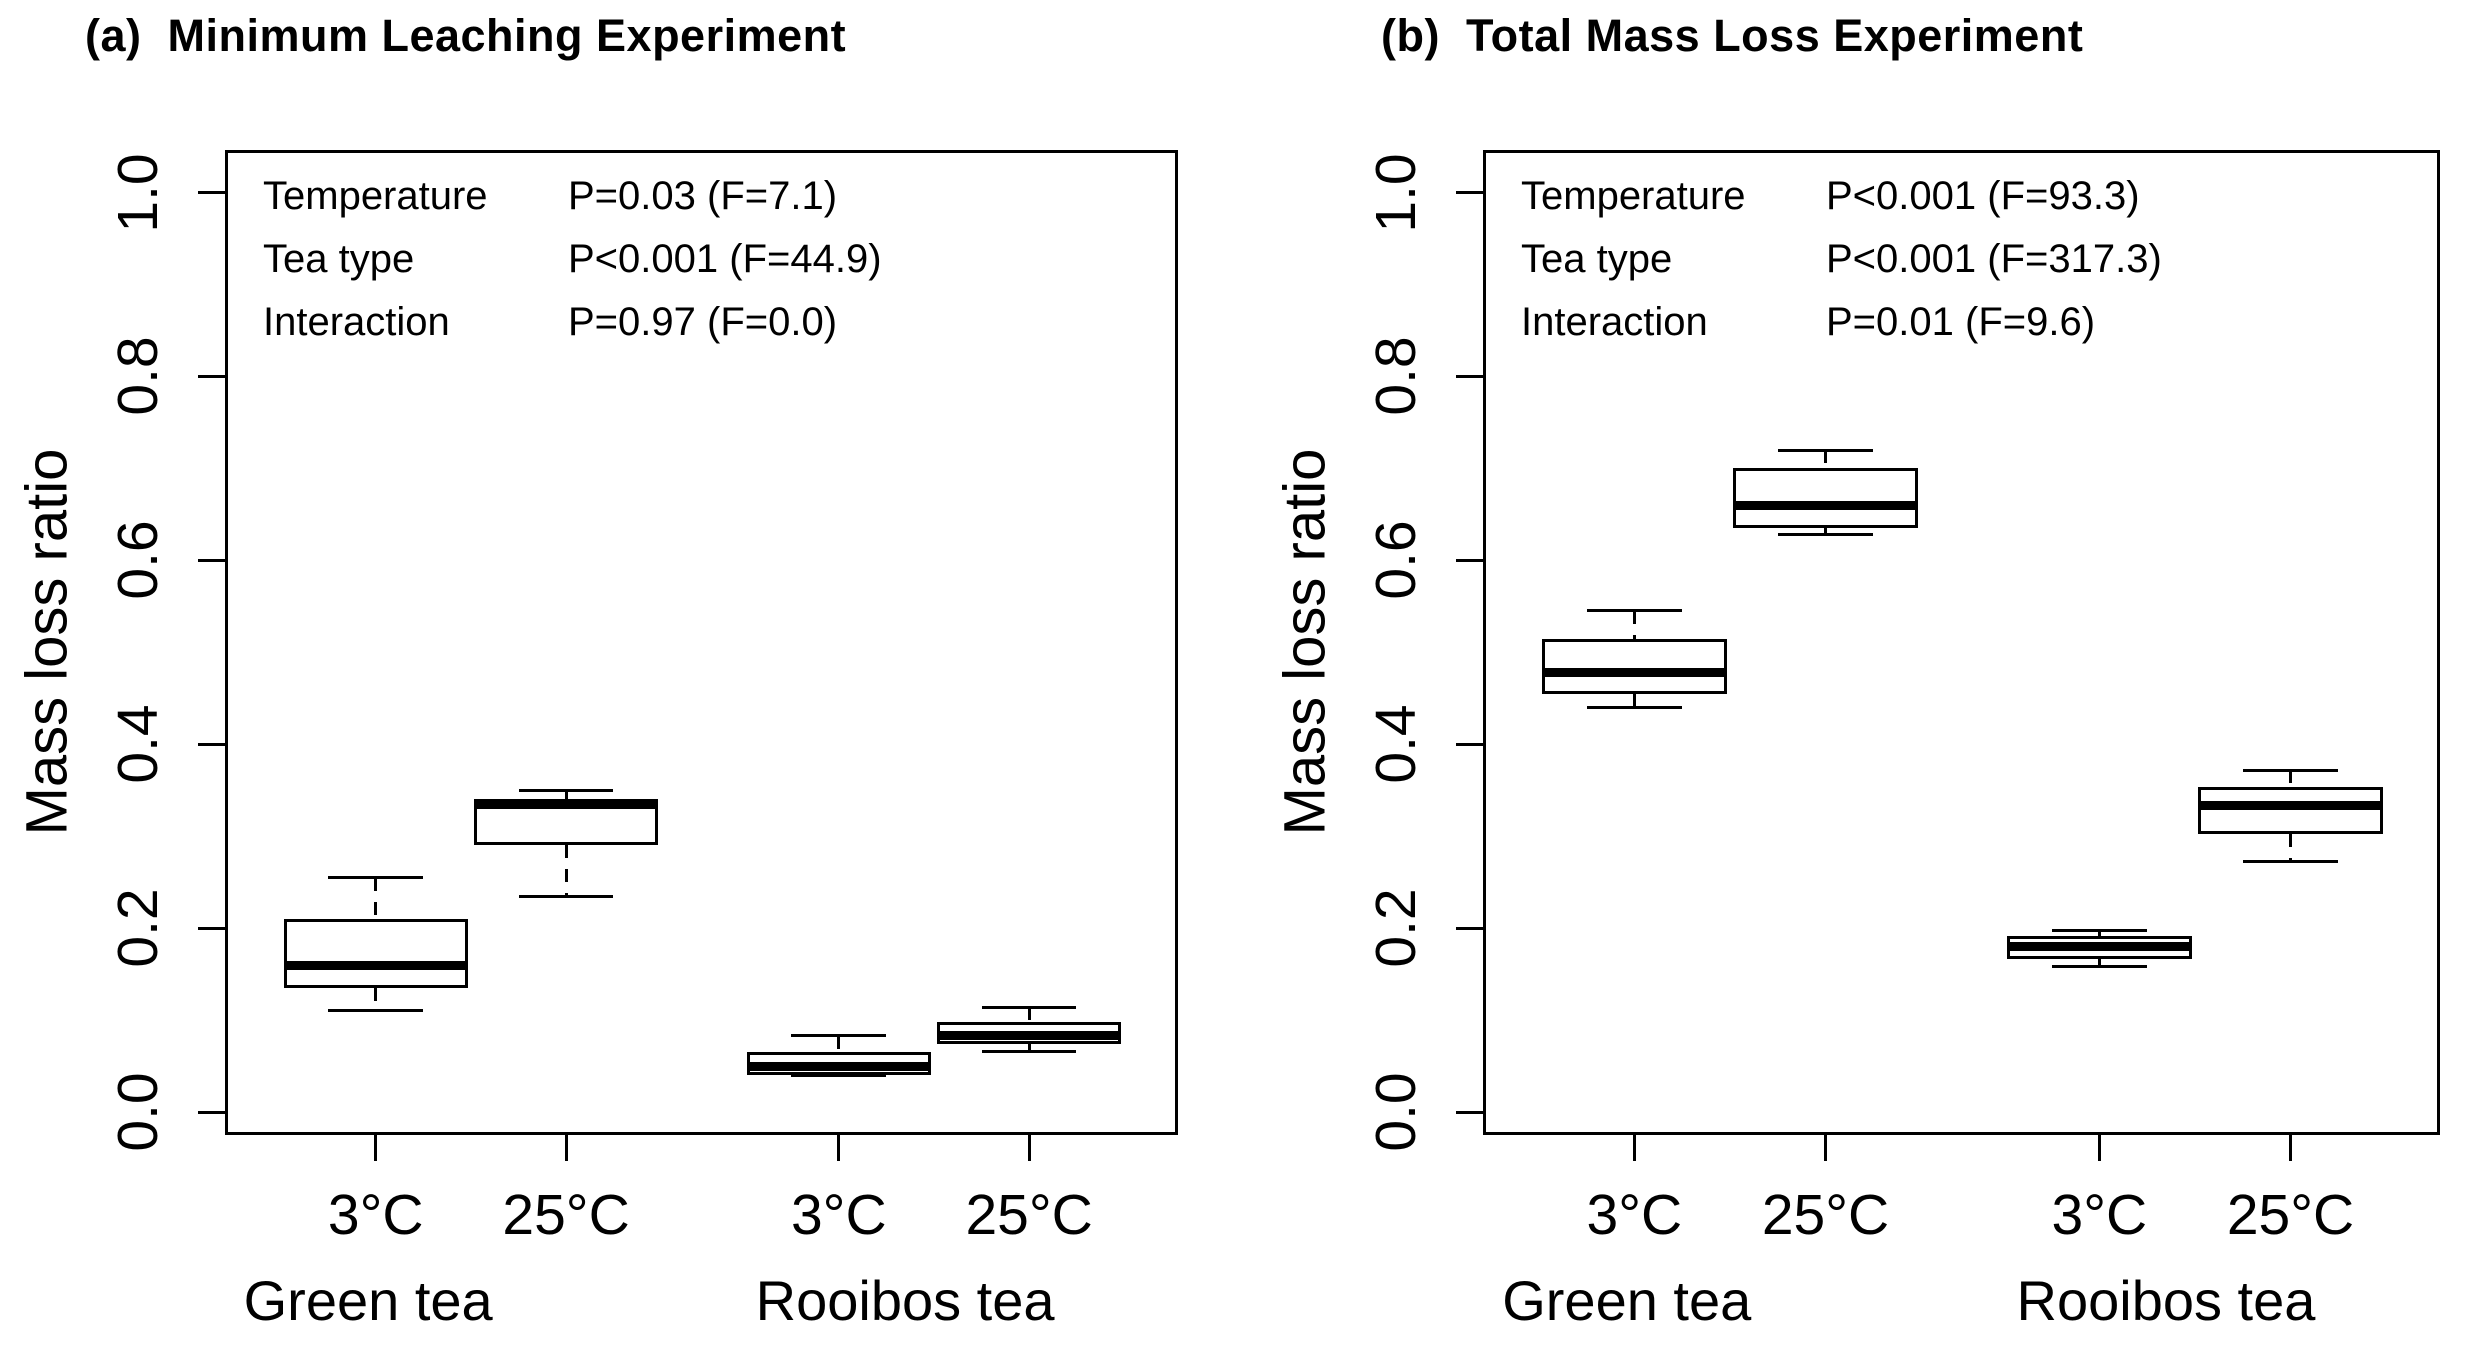 The image size is (2471, 1350). Describe the element at coordinates (2099, 933) in the screenshot. I see `boxplot-rooibos-tea-3-c-whisker-upper` at that location.